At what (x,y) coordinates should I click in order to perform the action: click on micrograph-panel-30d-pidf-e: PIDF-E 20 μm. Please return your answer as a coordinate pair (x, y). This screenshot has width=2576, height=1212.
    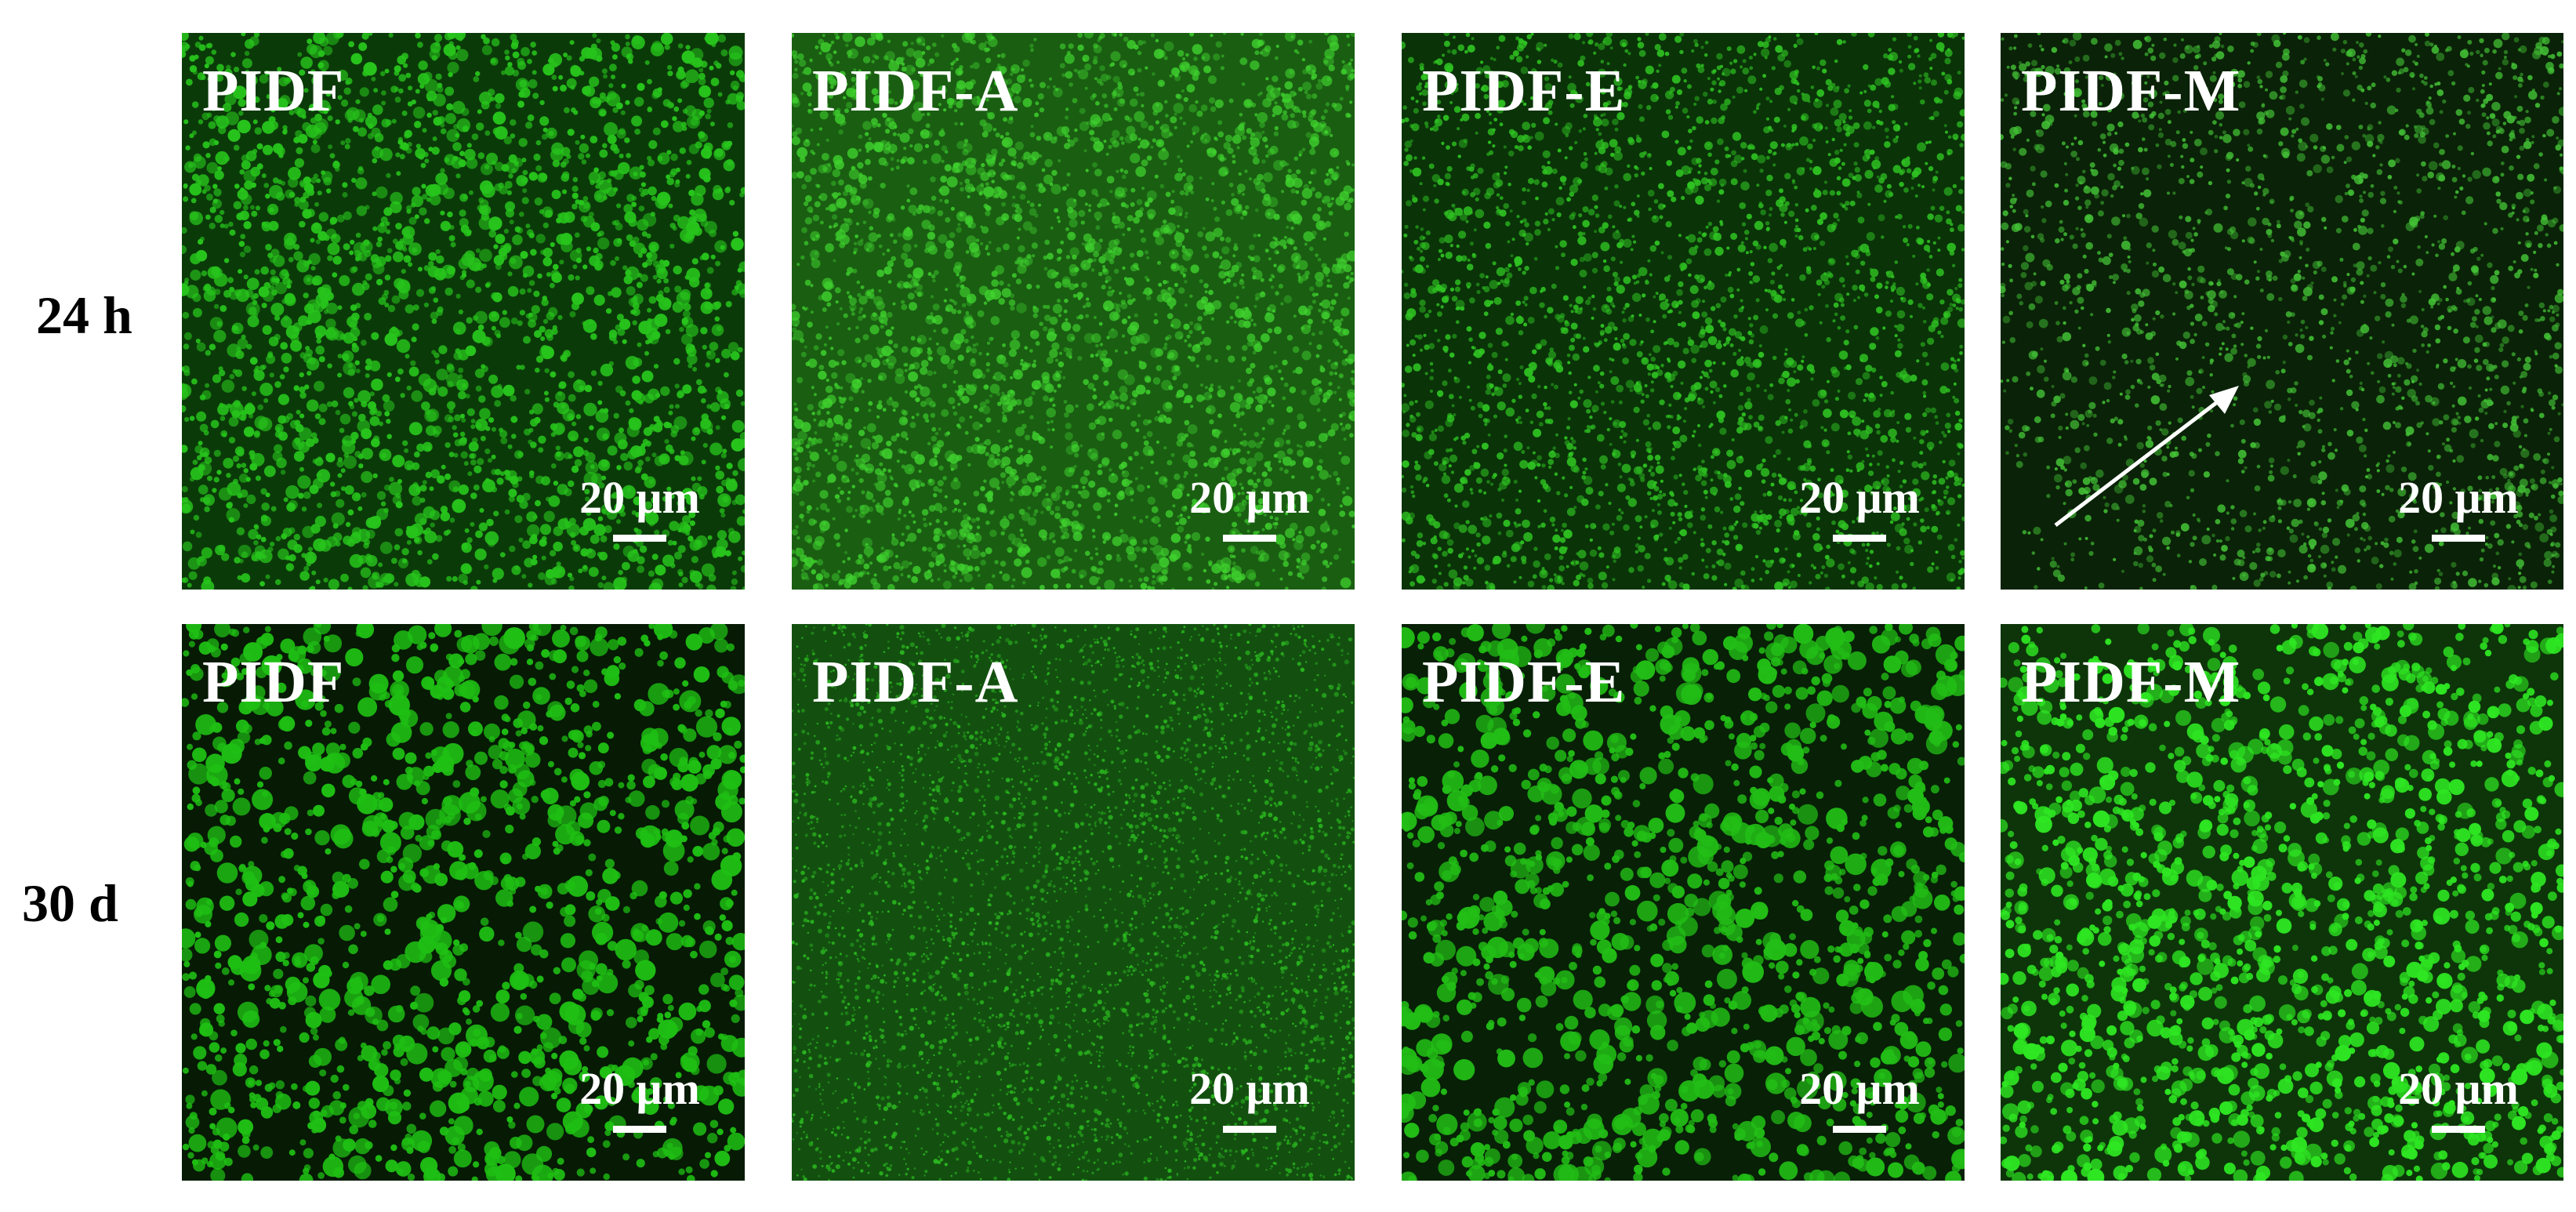
    Looking at the image, I should click on (1683, 903).